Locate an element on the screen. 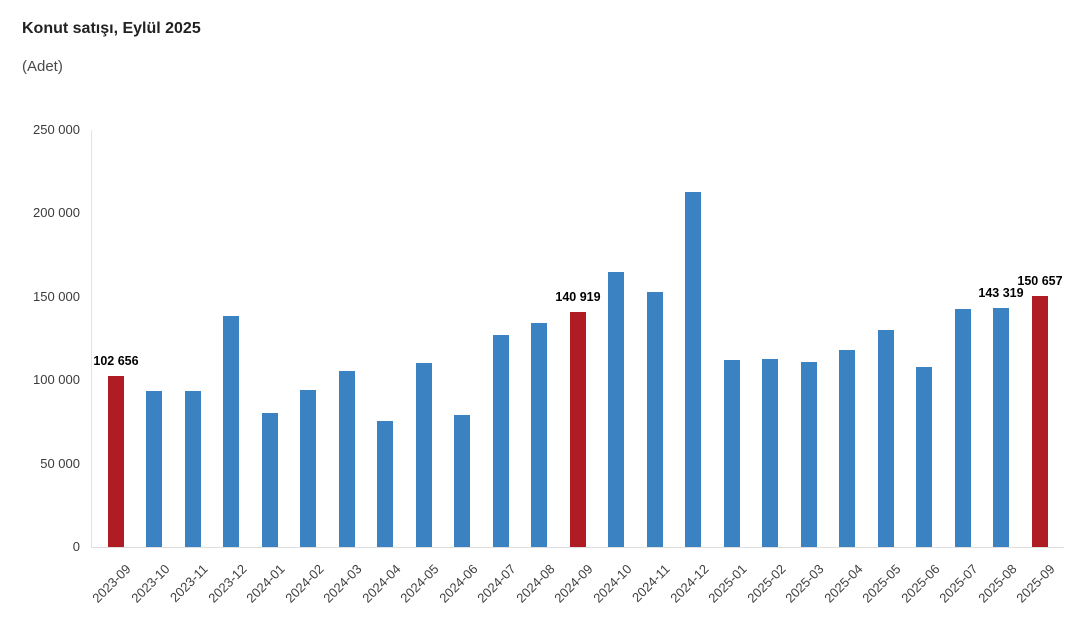  x-axis-tick-label: 2024-04 is located at coordinates (381, 583).